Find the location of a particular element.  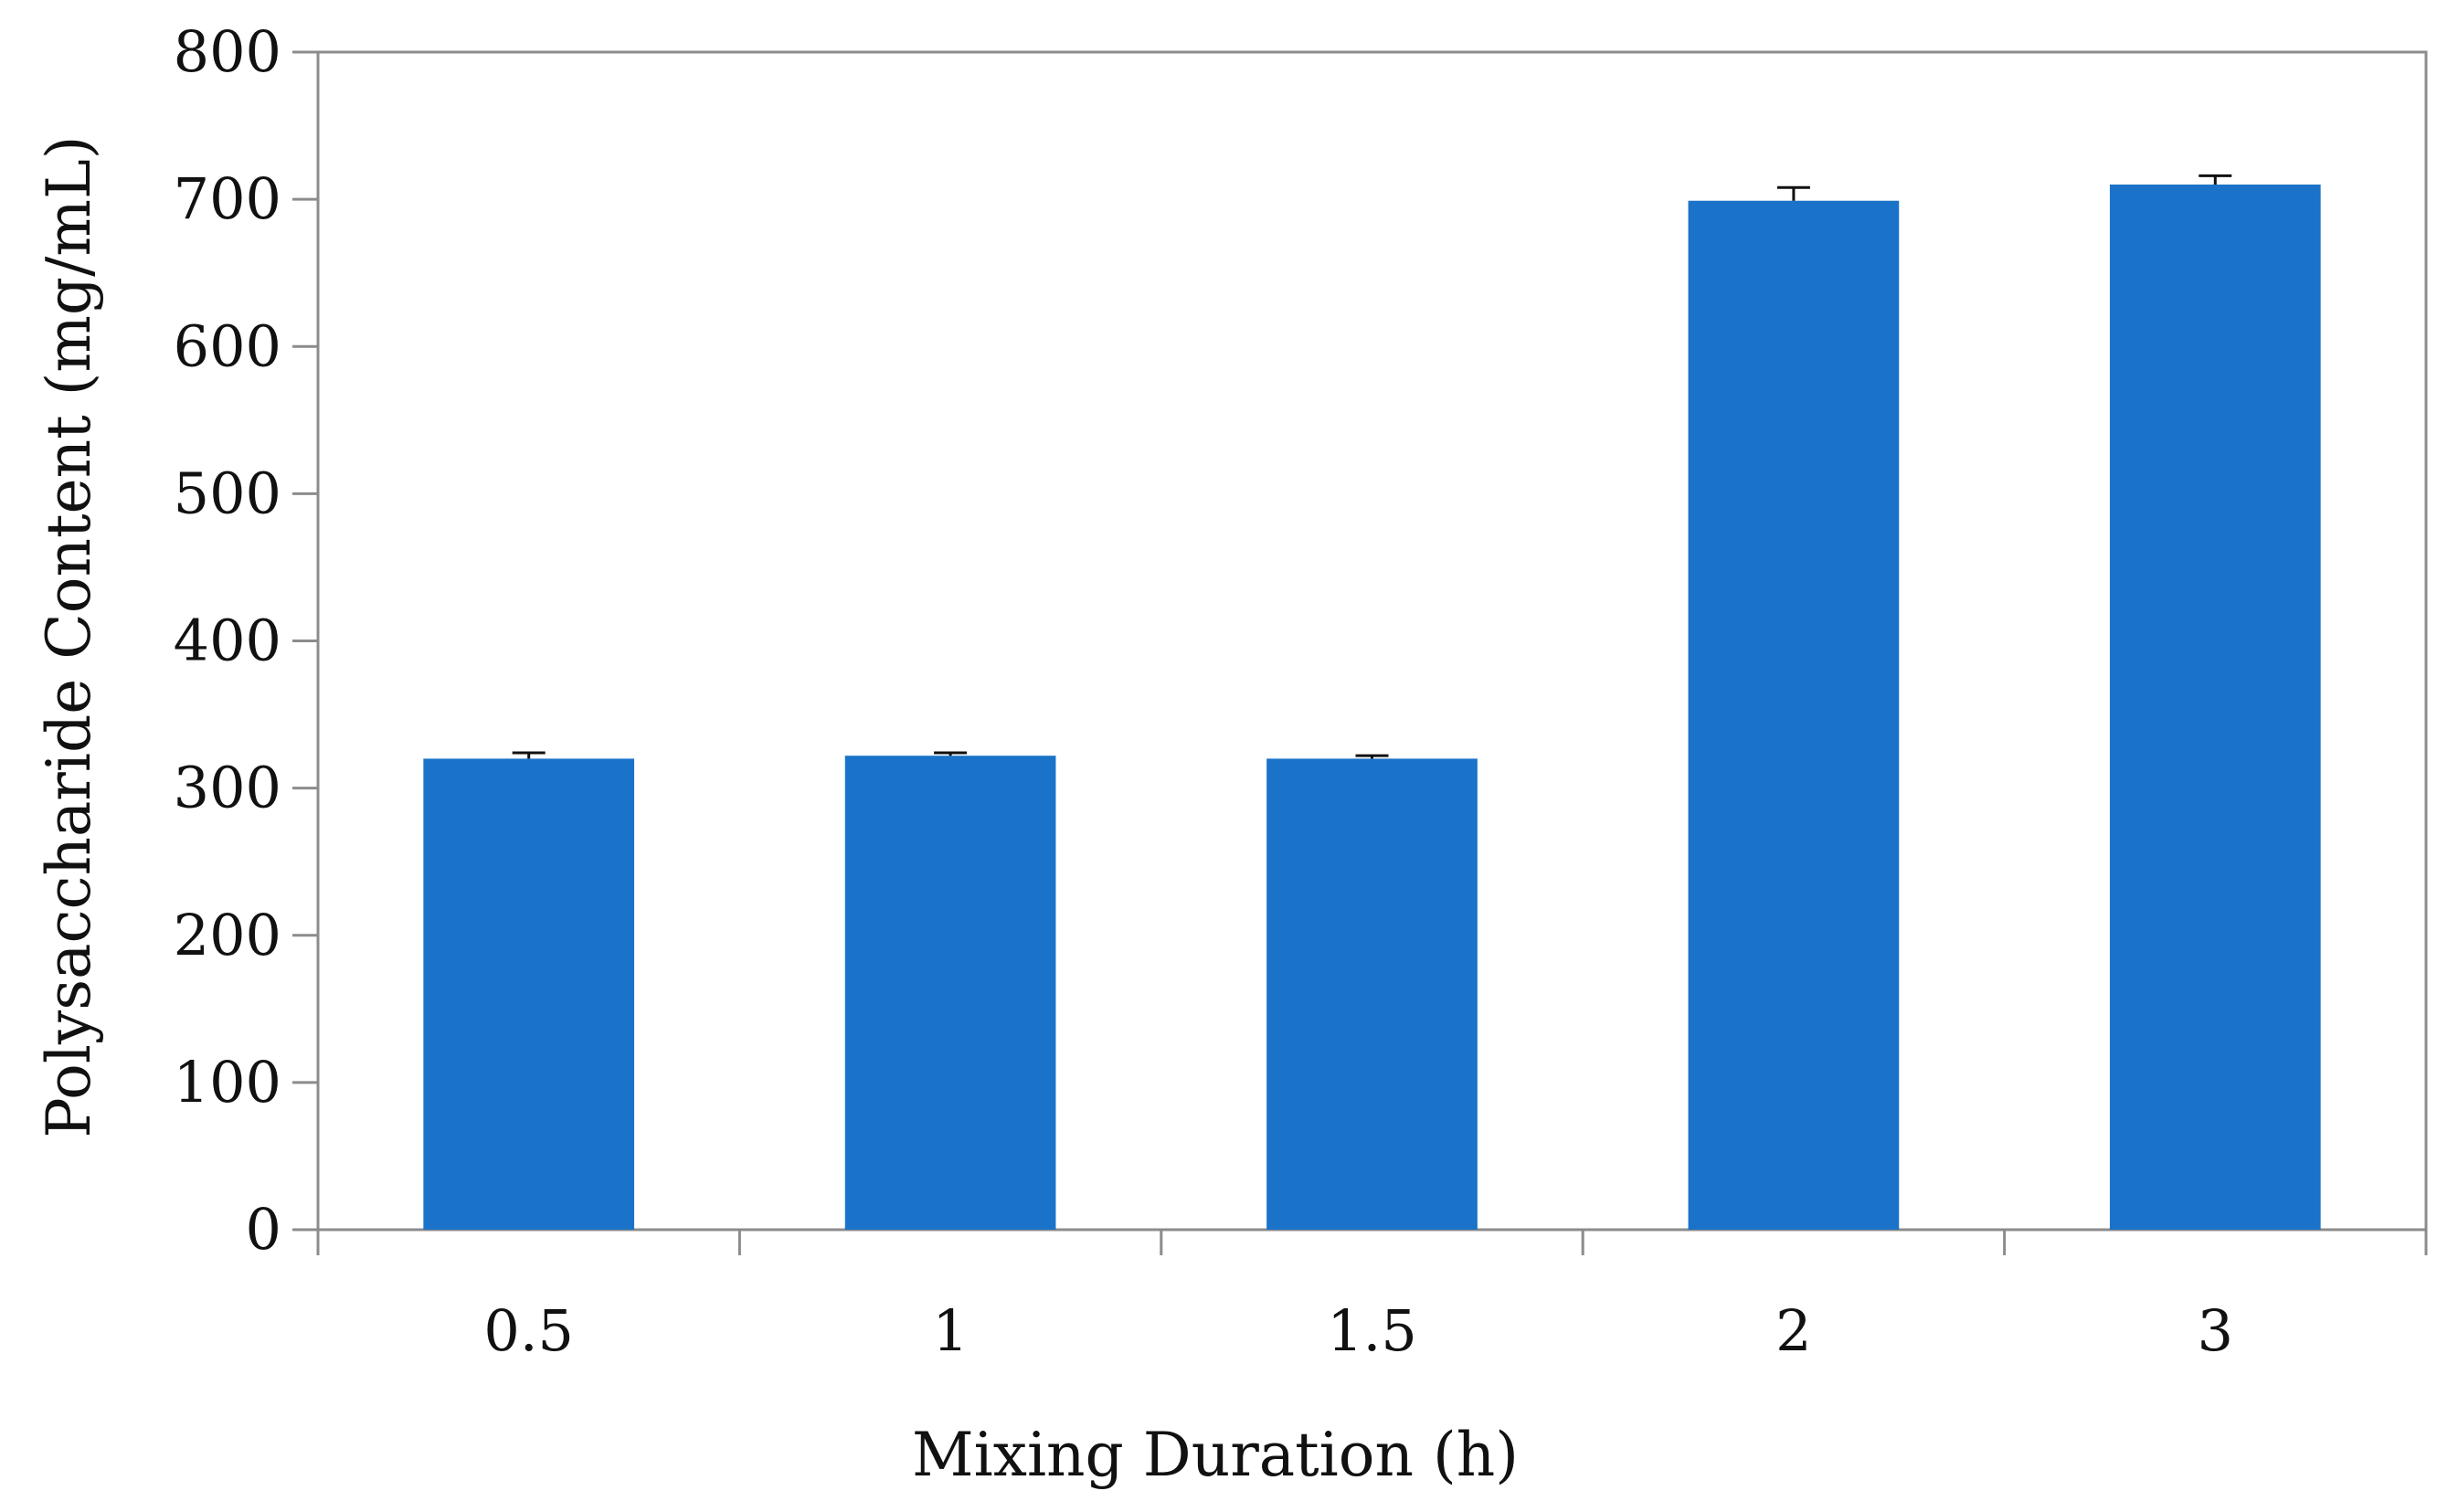

x-tick-label: 0.5 is located at coordinates (528, 1330).